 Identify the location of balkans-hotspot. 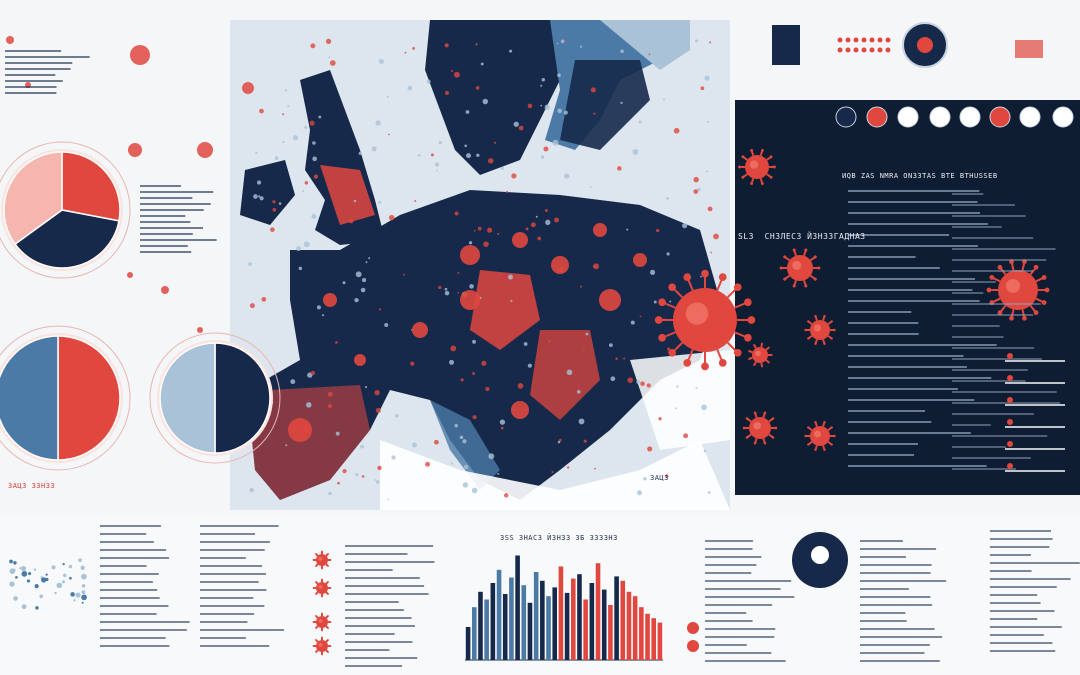
(565, 375).